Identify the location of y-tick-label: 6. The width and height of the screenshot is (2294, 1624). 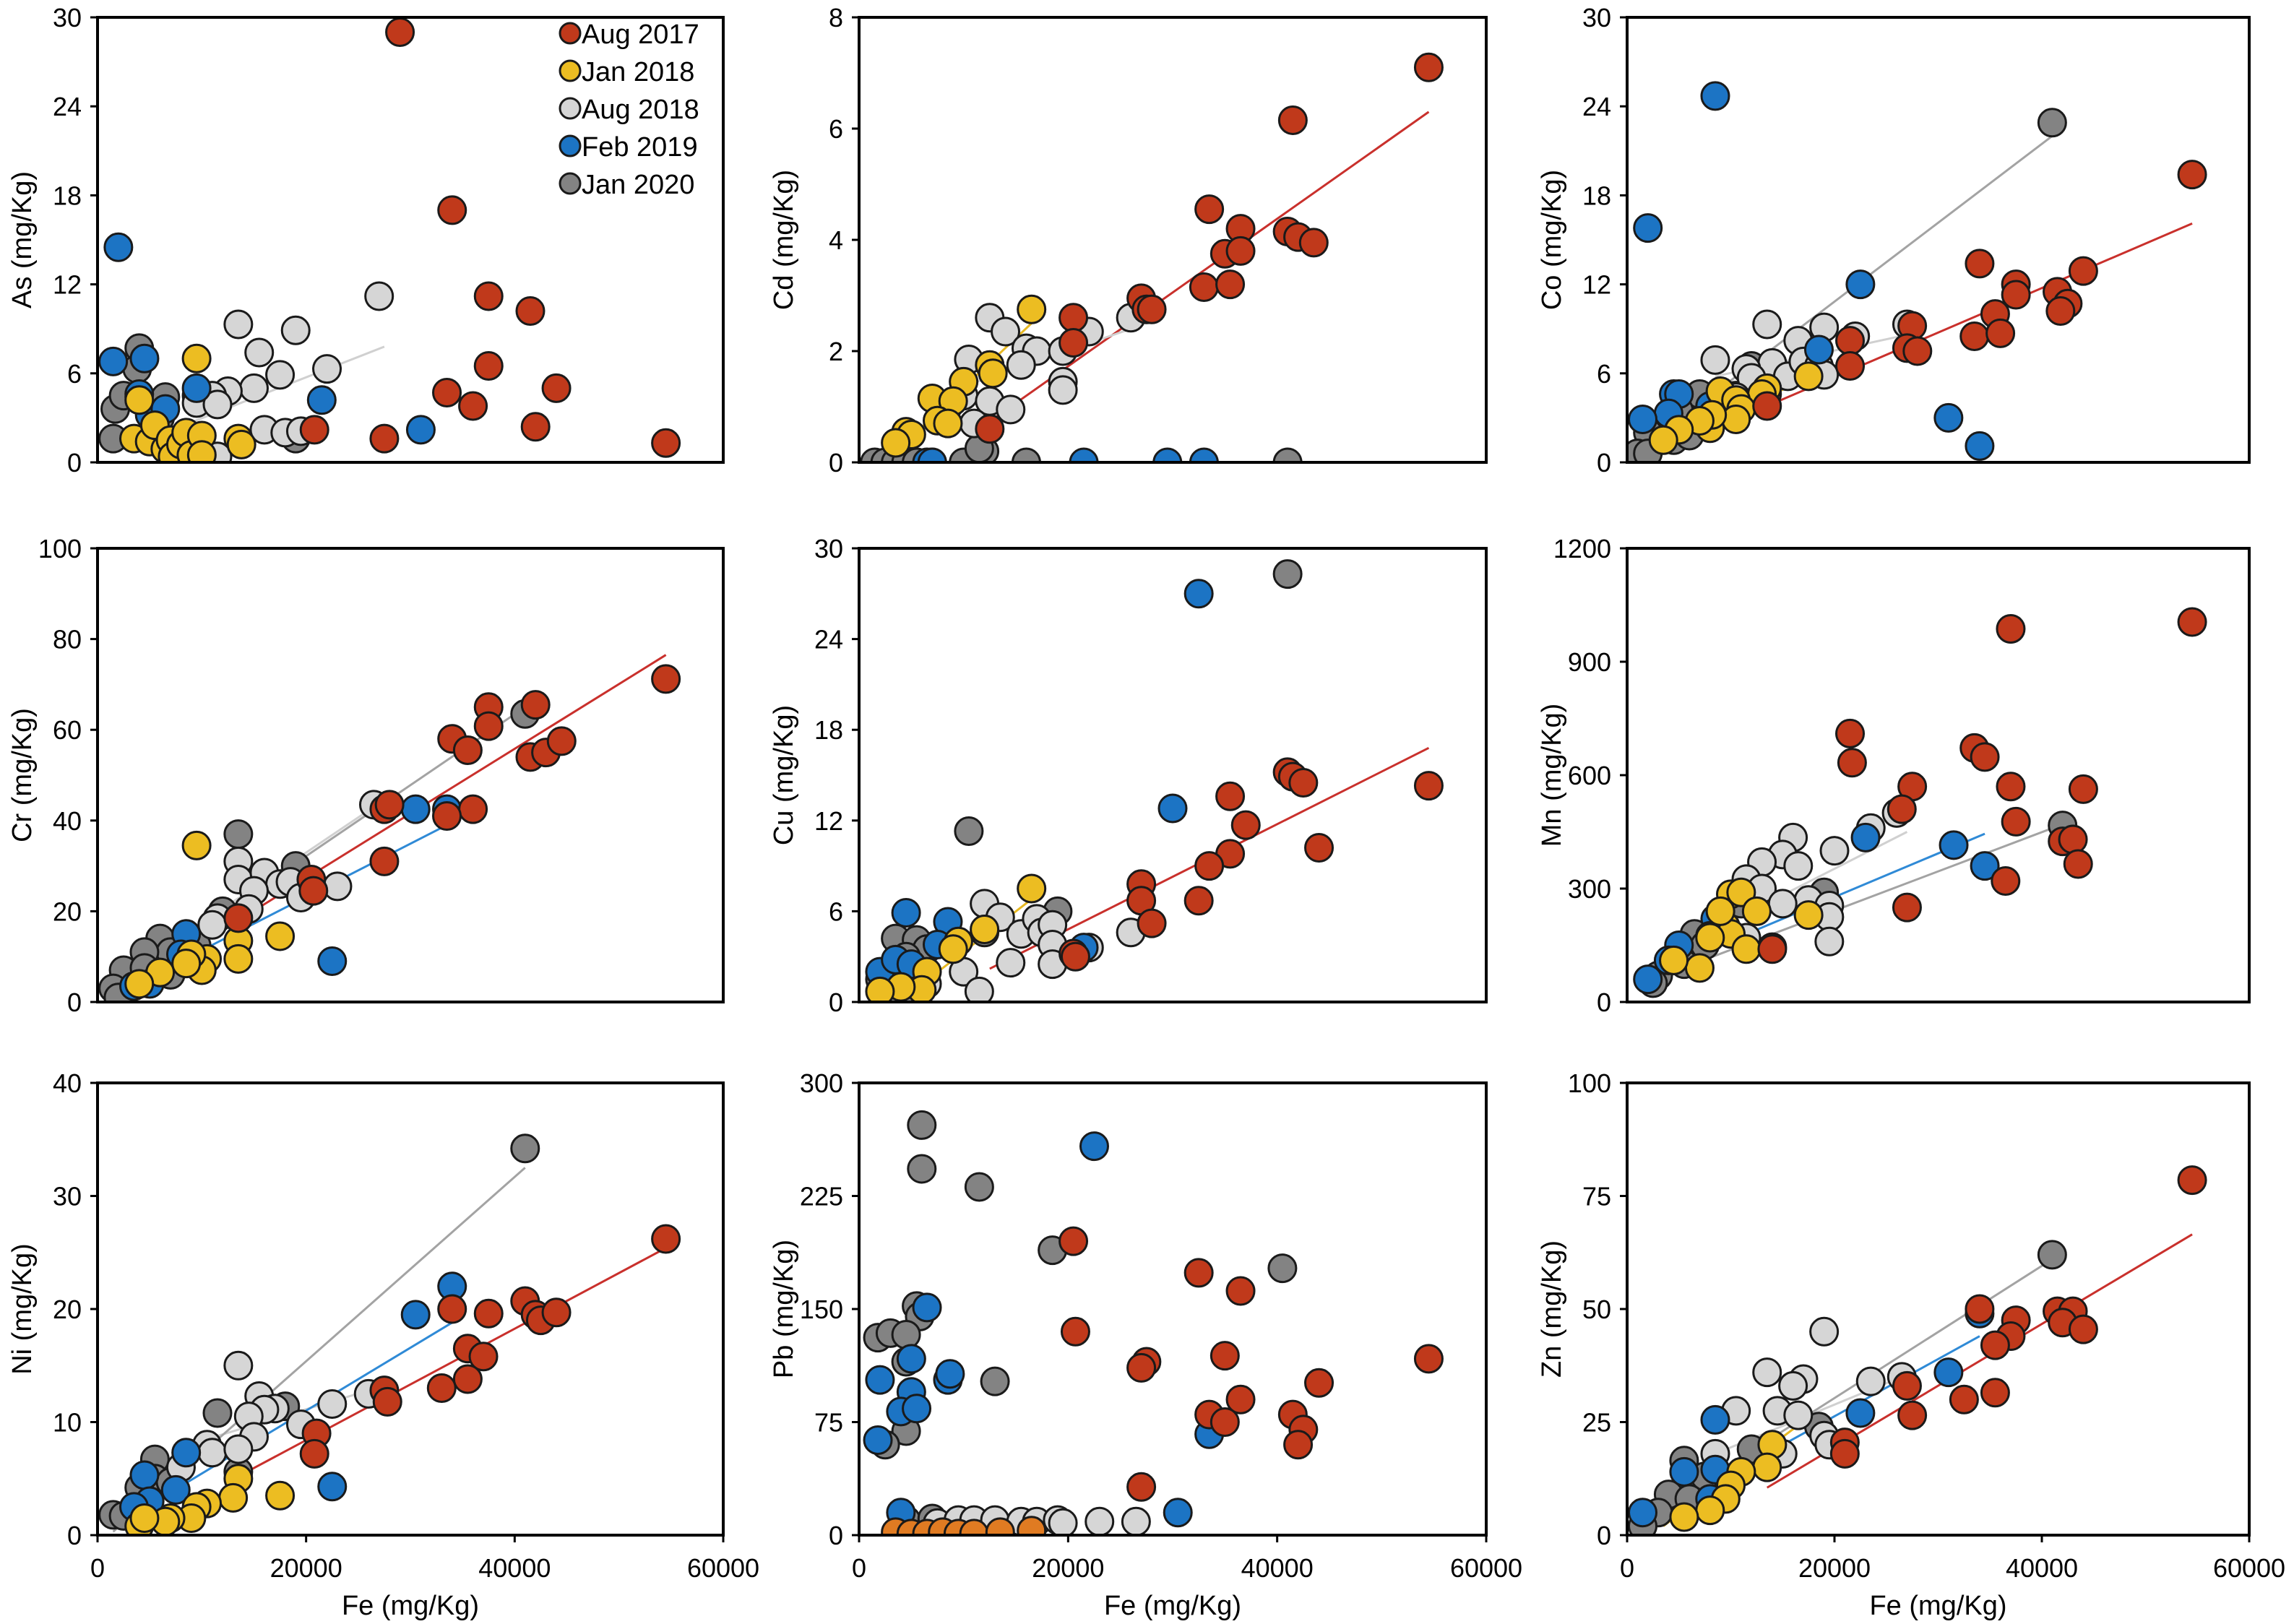
(836, 911).